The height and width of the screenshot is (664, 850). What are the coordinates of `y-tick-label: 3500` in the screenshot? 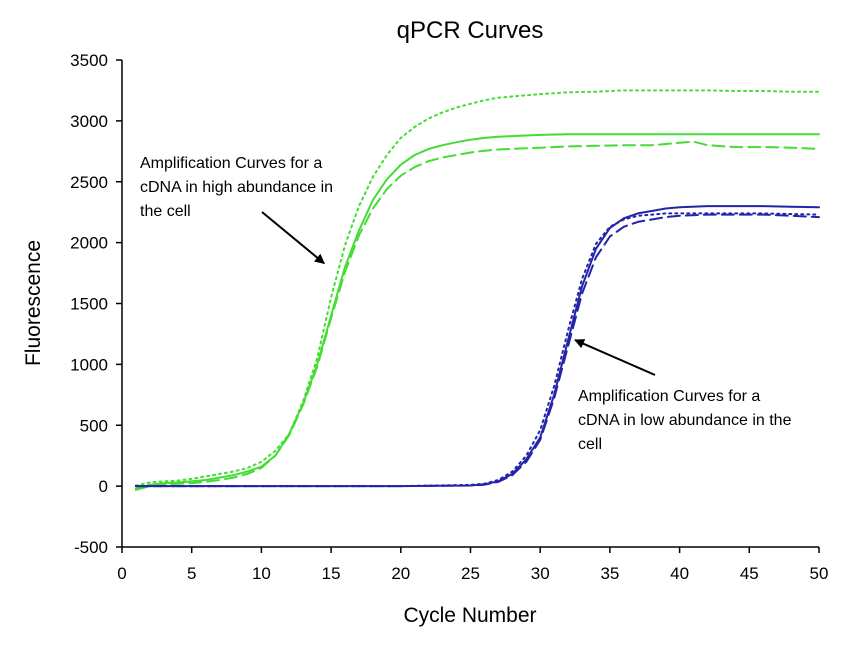 It's located at (89, 60).